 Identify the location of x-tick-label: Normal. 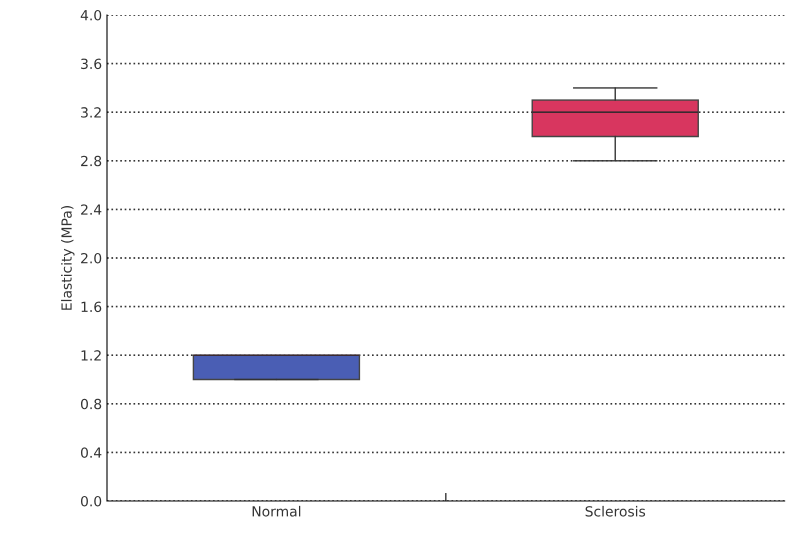
(276, 511).